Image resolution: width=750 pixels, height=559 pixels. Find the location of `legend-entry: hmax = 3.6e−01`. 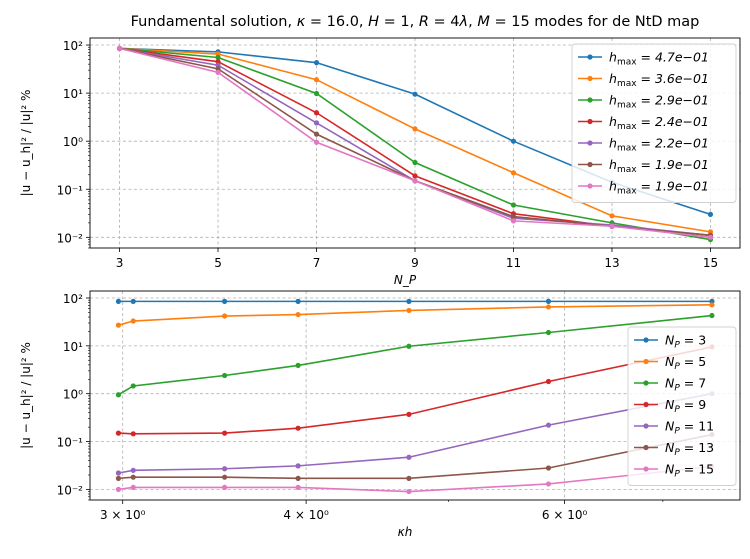

legend-entry: hmax = 3.6e−01 is located at coordinates (643, 80).